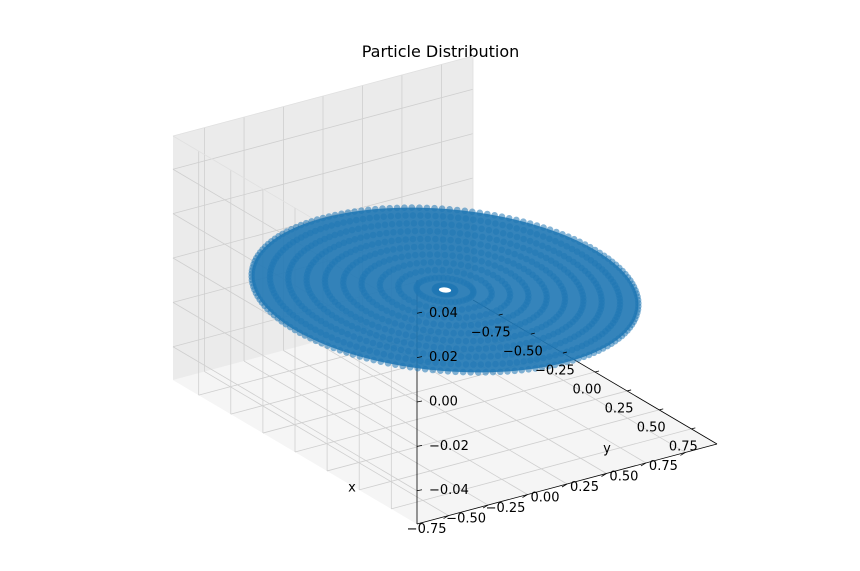  What do you see at coordinates (683, 446) in the screenshot?
I see `x-tick-label: 0.75` at bounding box center [683, 446].